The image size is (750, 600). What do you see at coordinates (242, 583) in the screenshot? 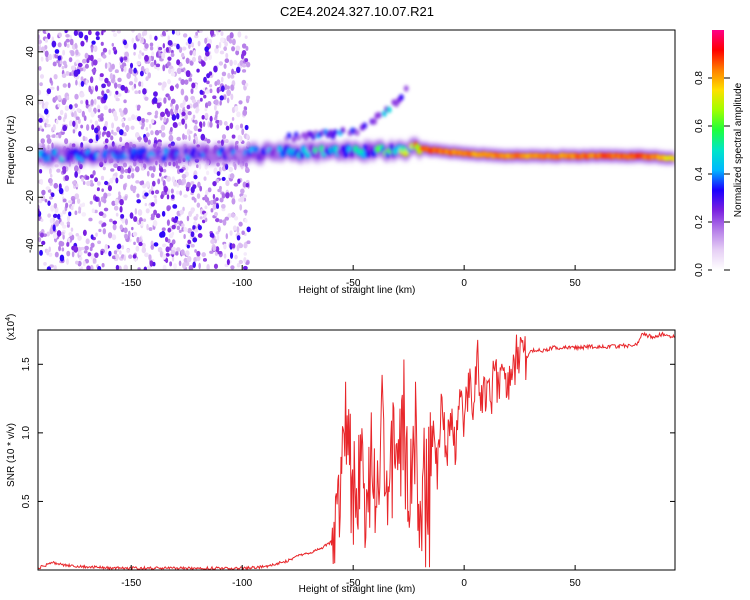
I see `x-tick-label: -100` at bounding box center [242, 583].